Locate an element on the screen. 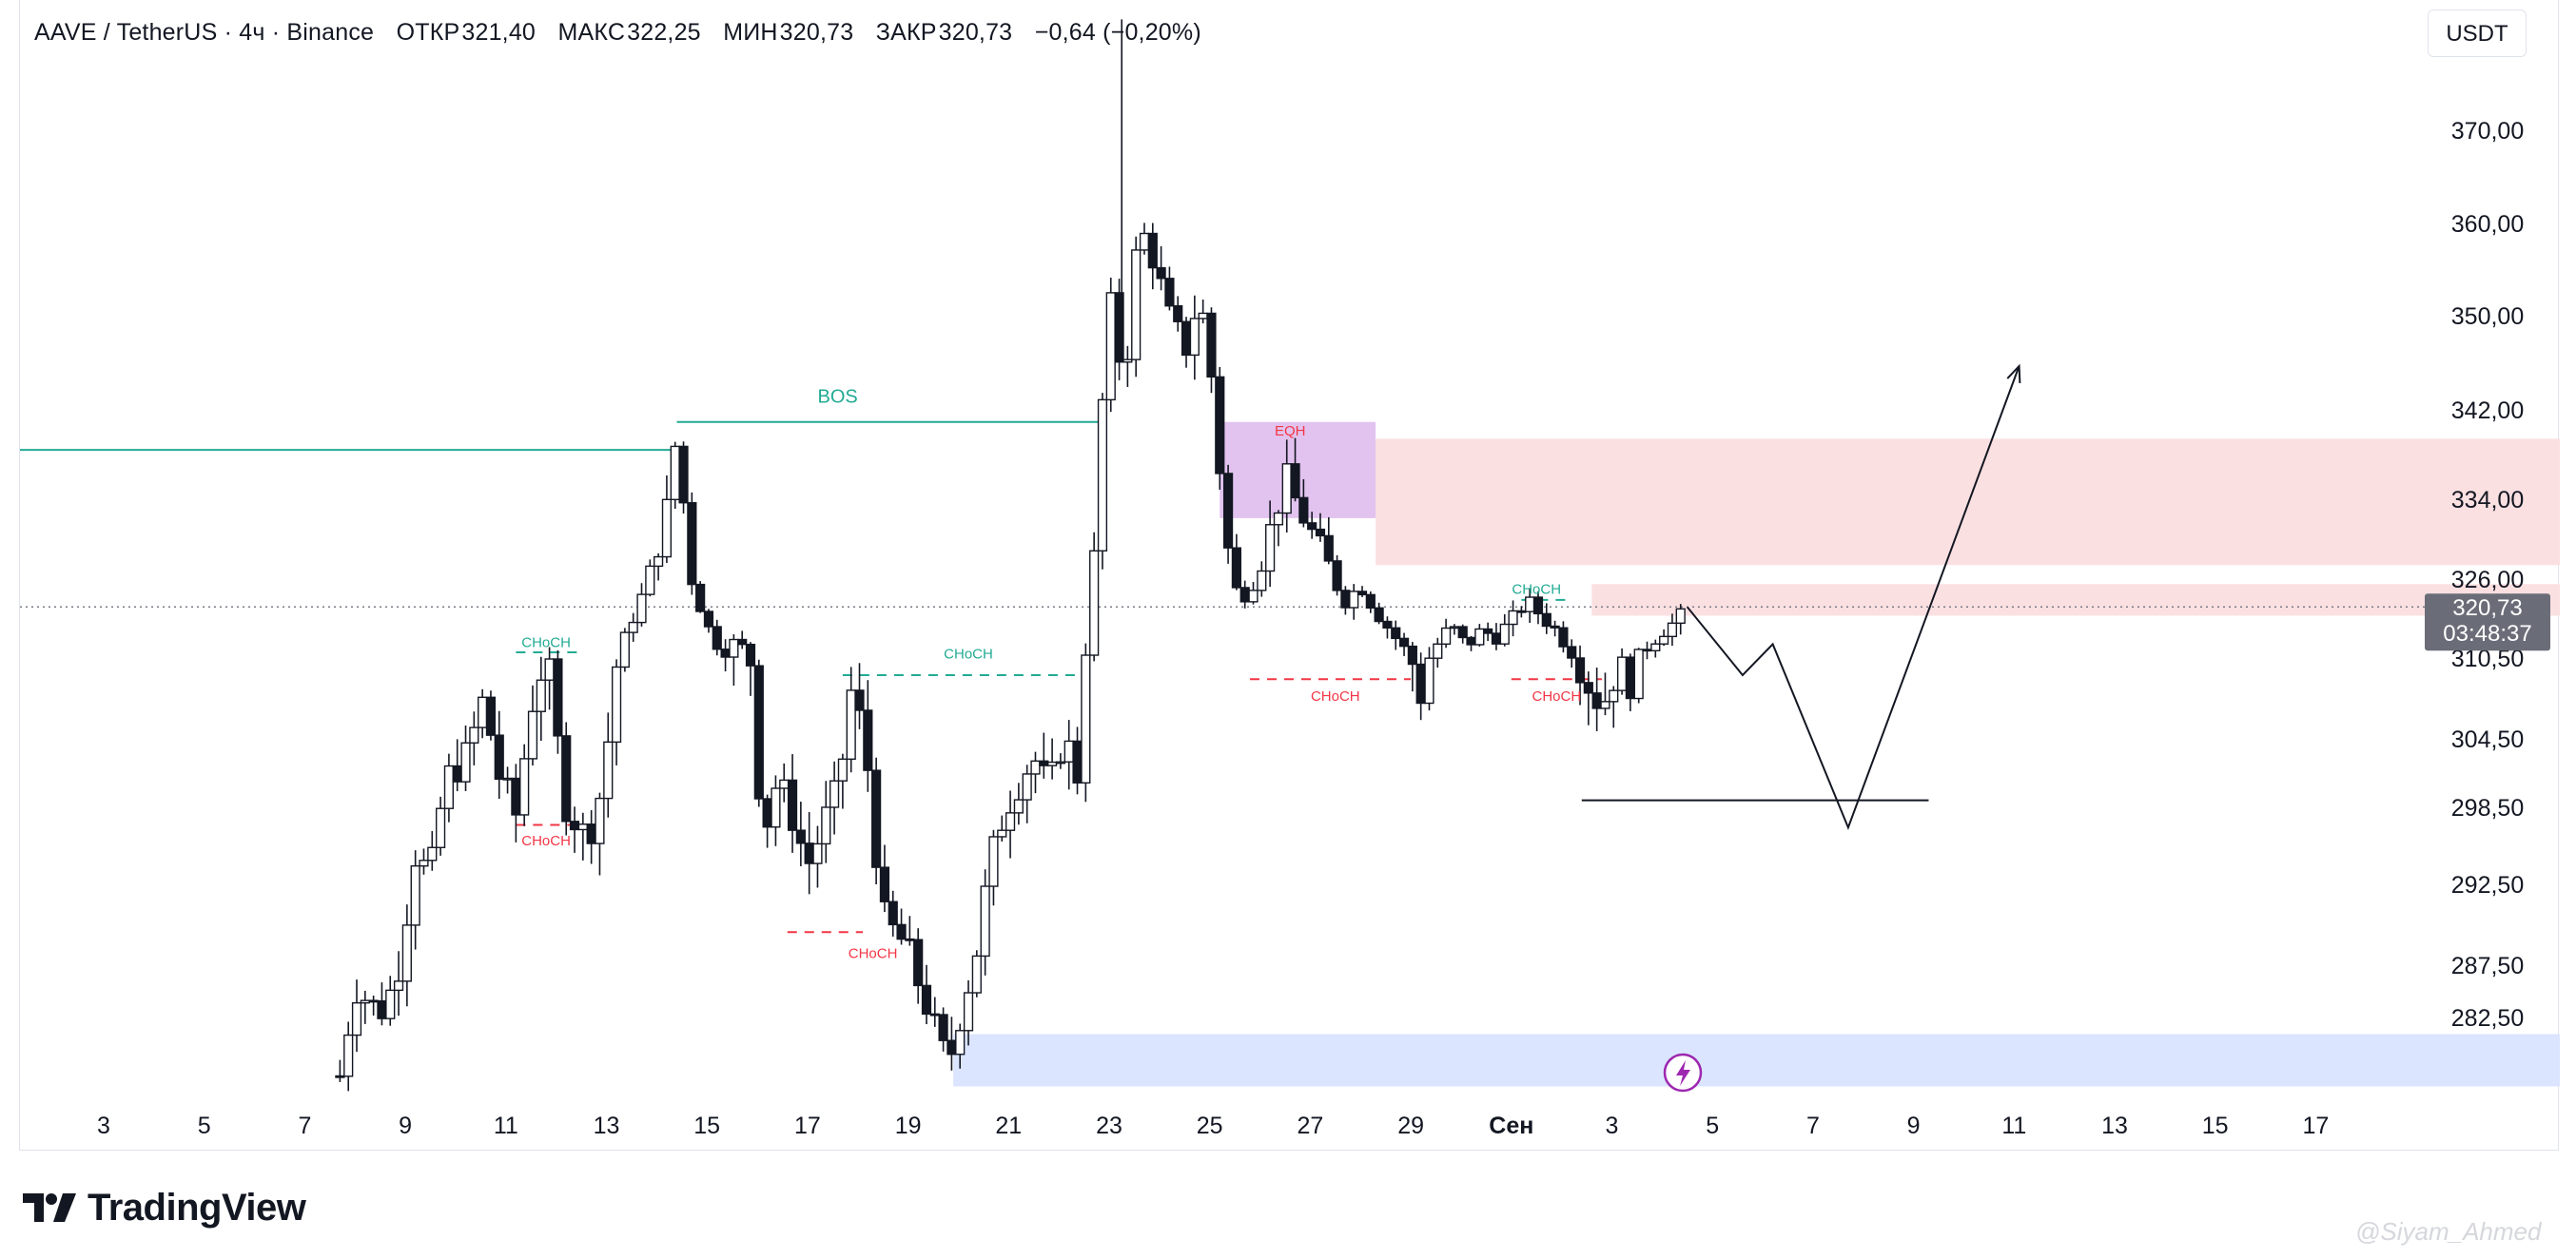  current-price-countdown: 03:48:37 is located at coordinates (2487, 634).